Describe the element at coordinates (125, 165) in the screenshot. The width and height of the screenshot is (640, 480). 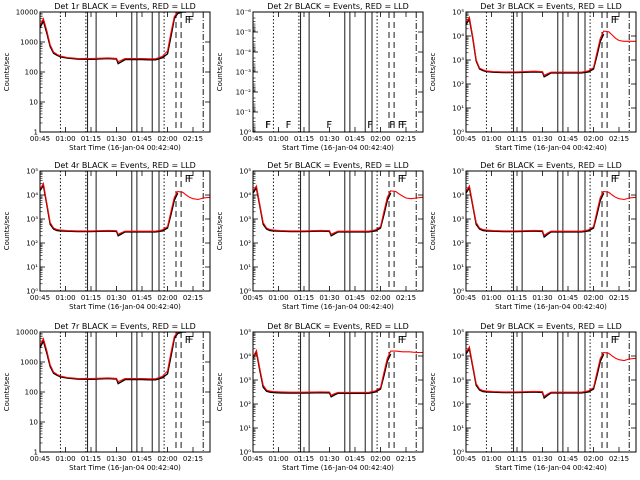
I see `chart-title: Det 4r BLACK = Events, RED = LLD` at that location.